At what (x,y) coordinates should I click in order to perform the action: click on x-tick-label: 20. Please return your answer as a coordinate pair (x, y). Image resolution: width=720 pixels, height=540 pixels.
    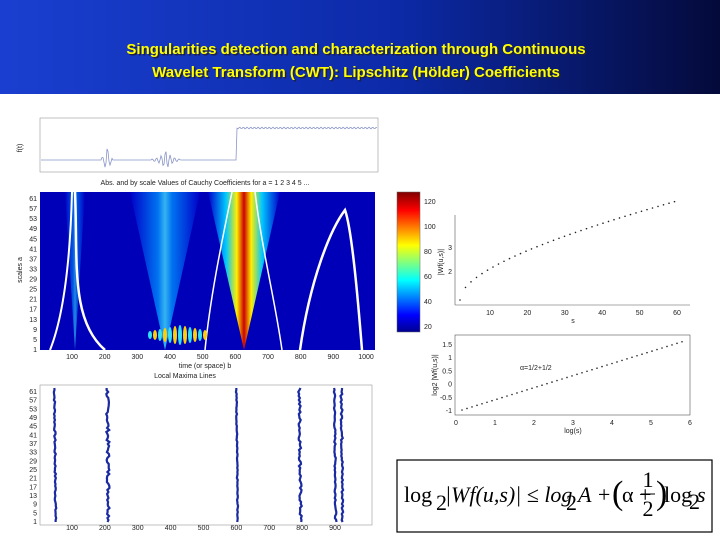
    Looking at the image, I should click on (528, 313).